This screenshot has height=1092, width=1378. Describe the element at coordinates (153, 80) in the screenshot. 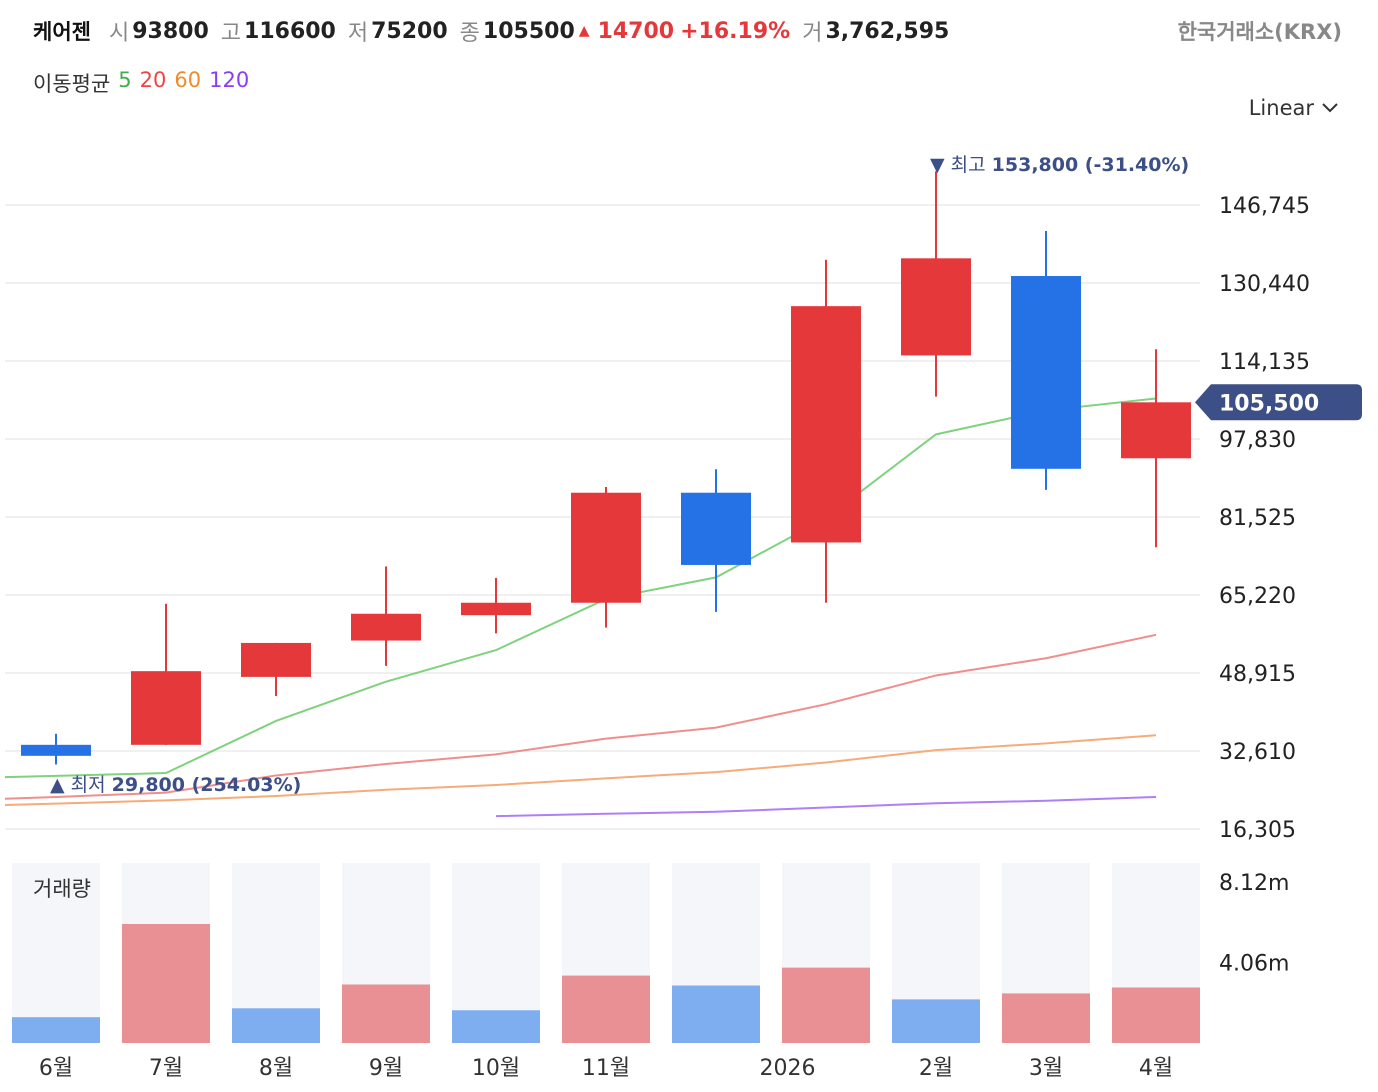

I see `ma-legend-20: 20` at that location.